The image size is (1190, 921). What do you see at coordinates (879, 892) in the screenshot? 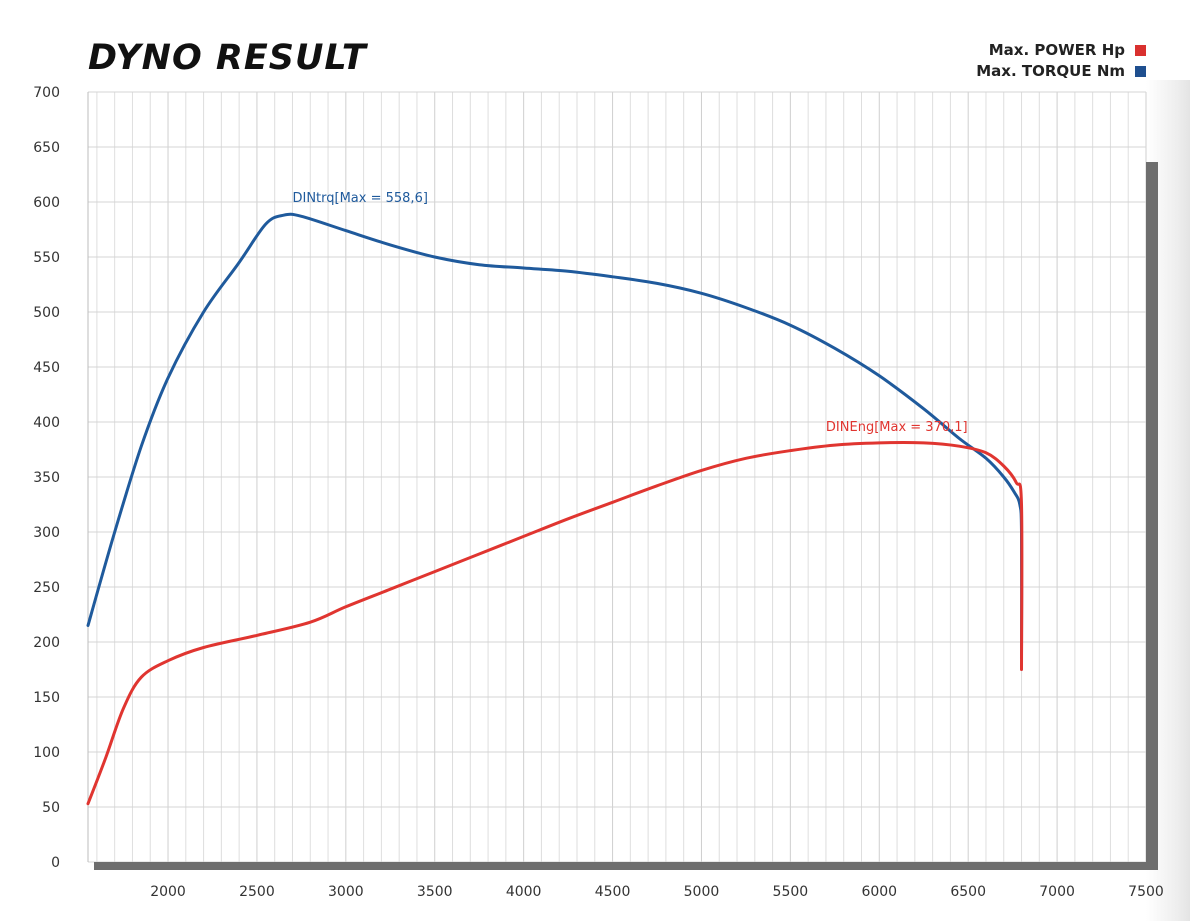
I see `x-tick-label: 6000` at bounding box center [879, 892].